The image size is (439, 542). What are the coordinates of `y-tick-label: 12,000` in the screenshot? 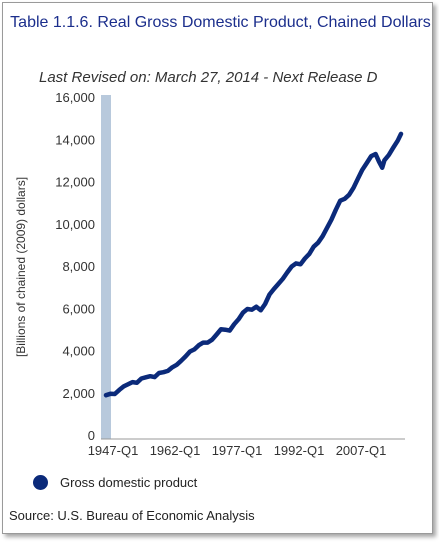 It's located at (75, 182).